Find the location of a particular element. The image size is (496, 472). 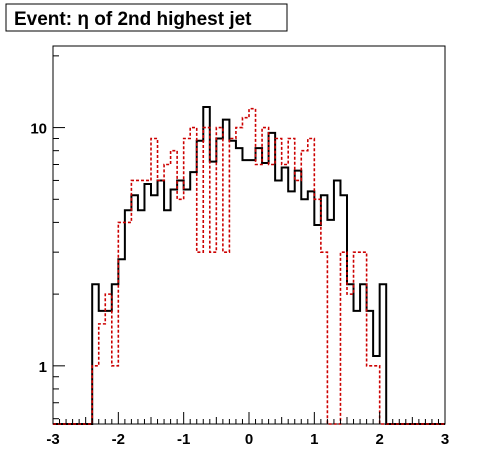

x-tick-label: 1 is located at coordinates (314, 439).